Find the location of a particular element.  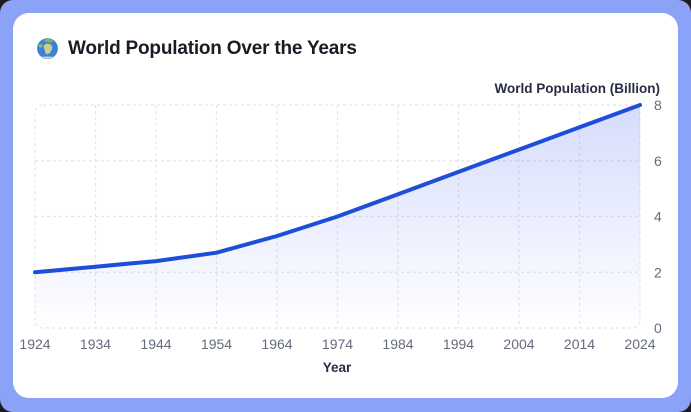

x-tick-label: 1954 is located at coordinates (216, 344).